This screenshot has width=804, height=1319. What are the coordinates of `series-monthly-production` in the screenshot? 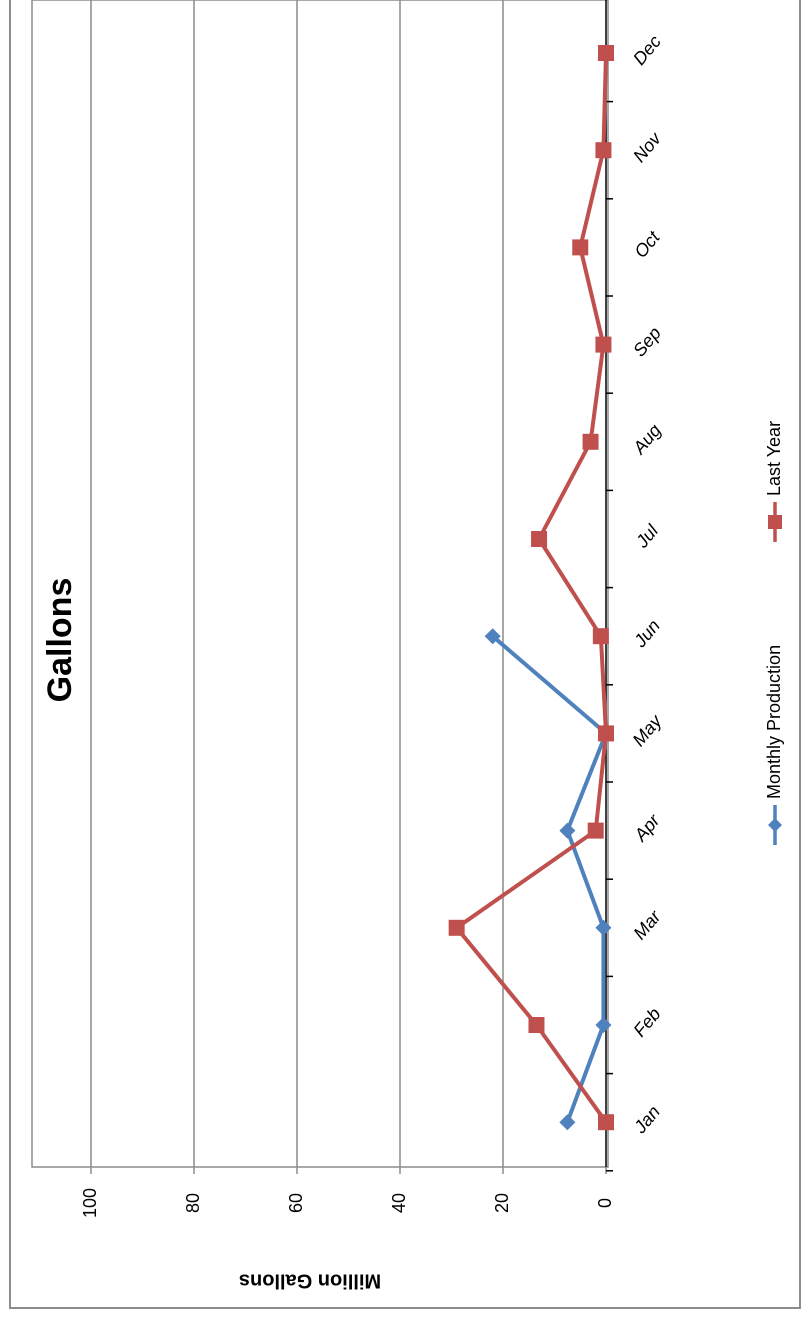 It's located at (549, 879).